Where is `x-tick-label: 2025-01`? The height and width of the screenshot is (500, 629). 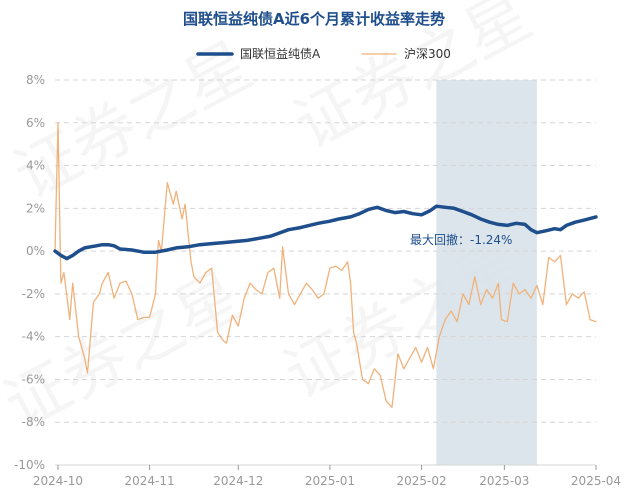
x-tick-label: 2025-01 is located at coordinates (330, 481).